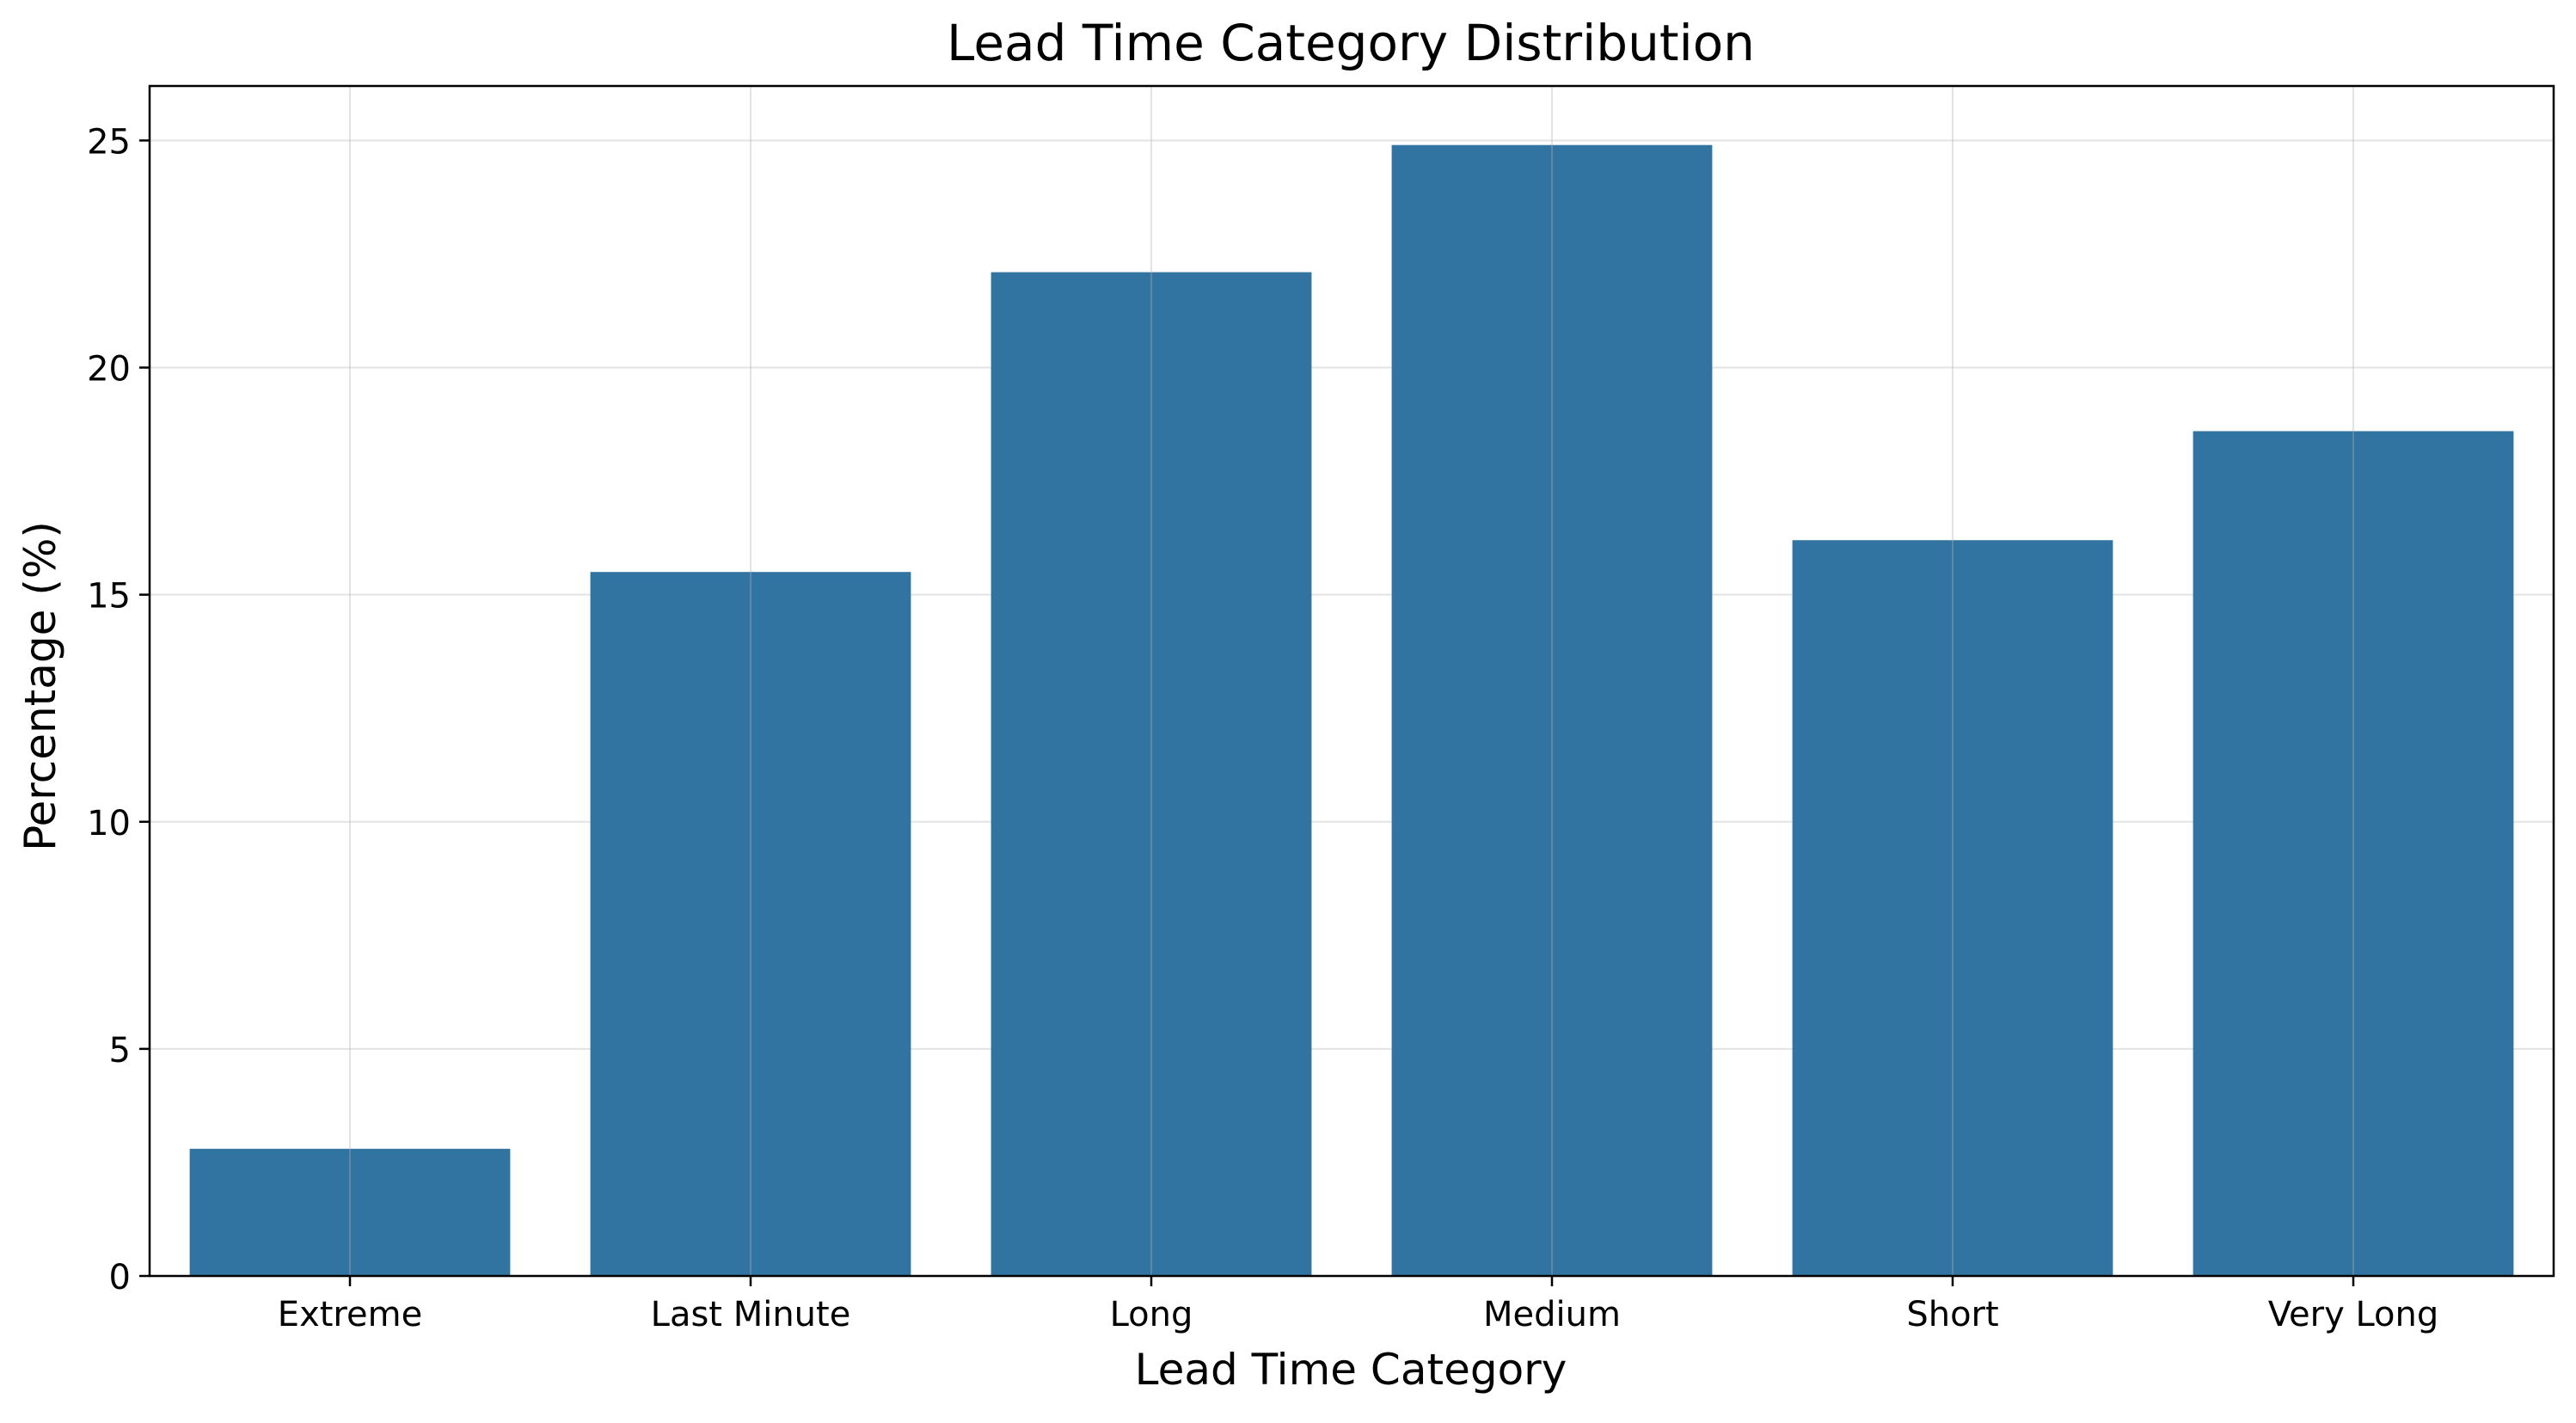  I want to click on y-tick-label: 20, so click(109, 369).